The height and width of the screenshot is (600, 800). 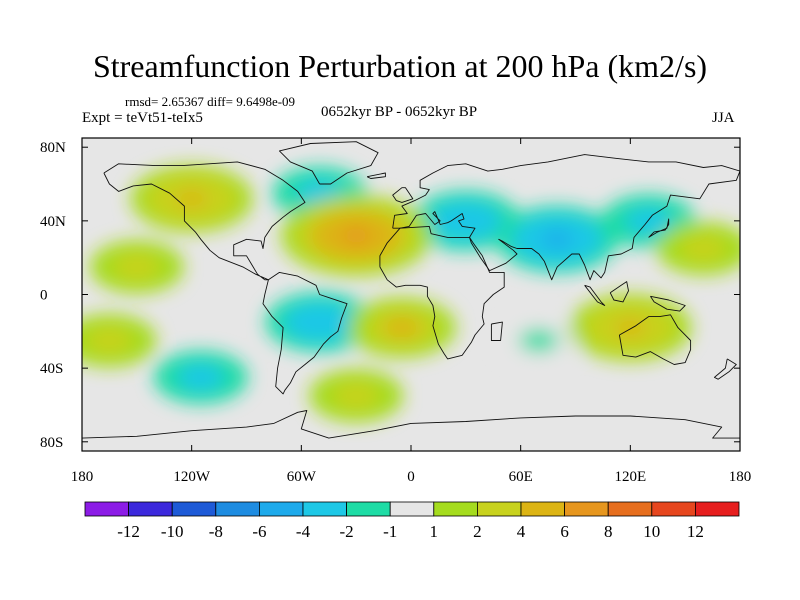 I want to click on colorbar-tick-label: 6, so click(x=564, y=531).